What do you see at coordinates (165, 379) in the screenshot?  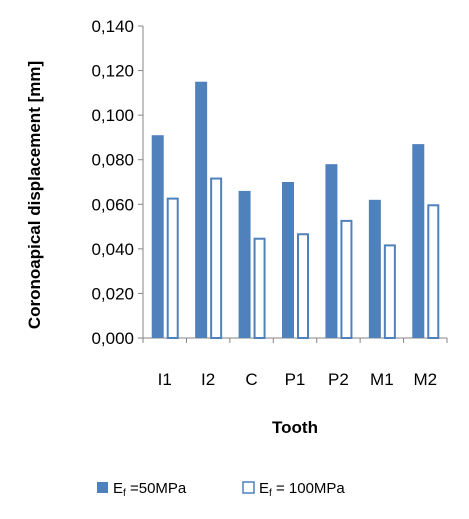 I see `x-tick-label: I1` at bounding box center [165, 379].